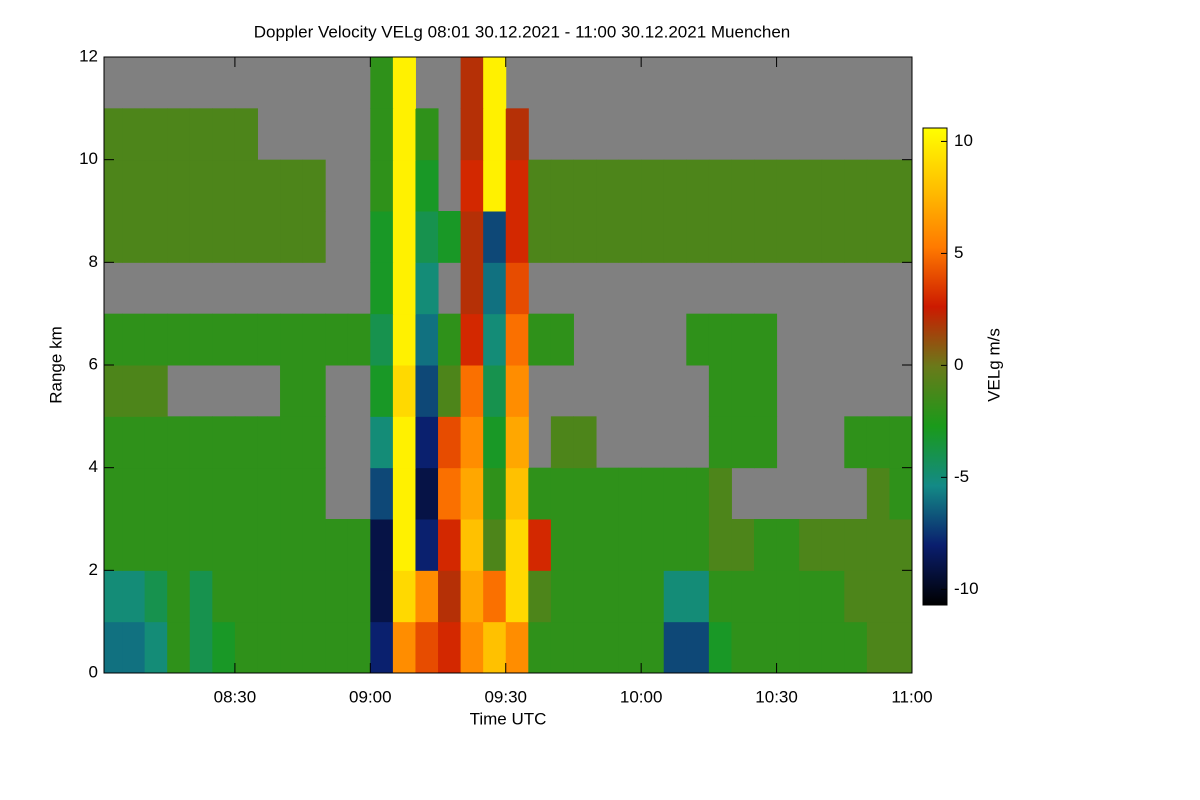 This screenshot has width=1200, height=800. What do you see at coordinates (88, 55) in the screenshot?
I see `y-tick-label: 12` at bounding box center [88, 55].